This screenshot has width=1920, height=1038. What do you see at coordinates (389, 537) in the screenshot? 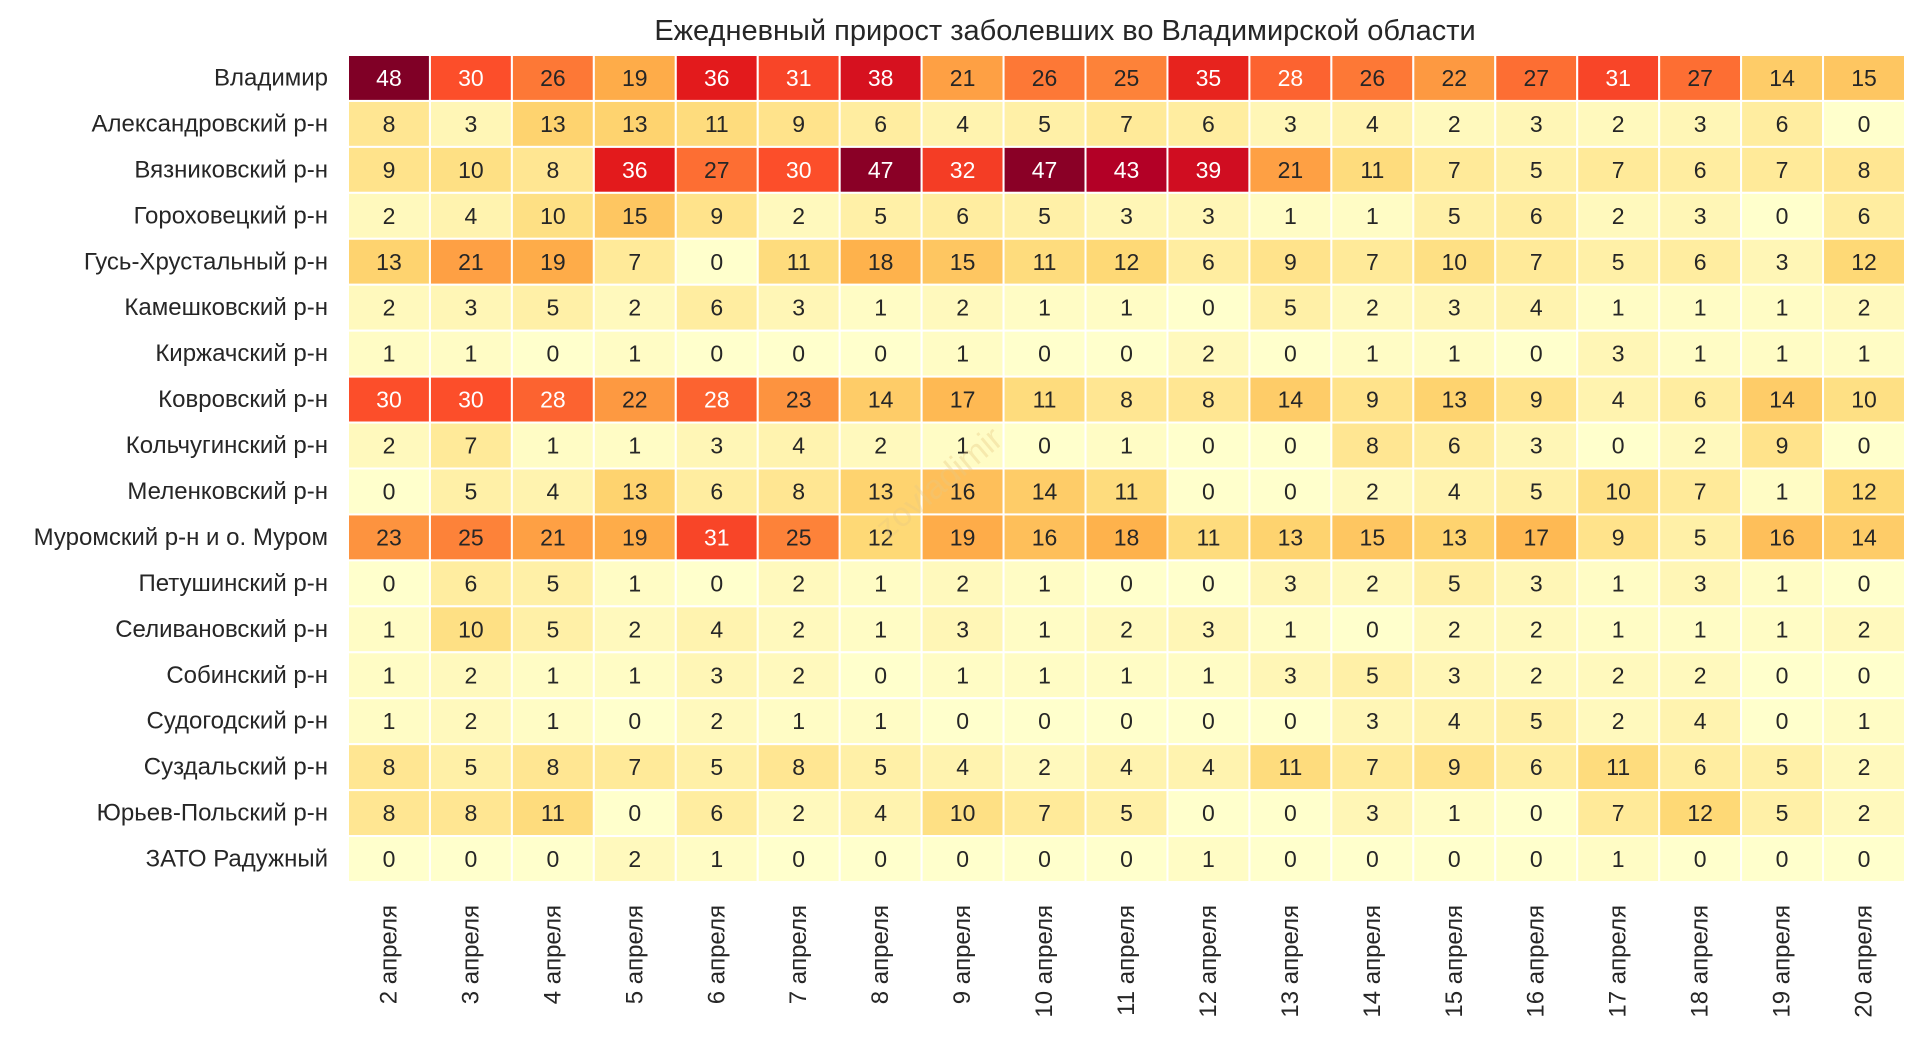
I see `cell-value: 23` at bounding box center [389, 537].